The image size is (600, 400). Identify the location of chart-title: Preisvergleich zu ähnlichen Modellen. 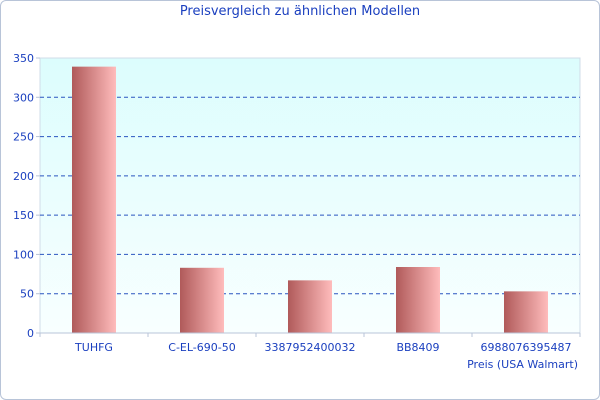
(300, 11).